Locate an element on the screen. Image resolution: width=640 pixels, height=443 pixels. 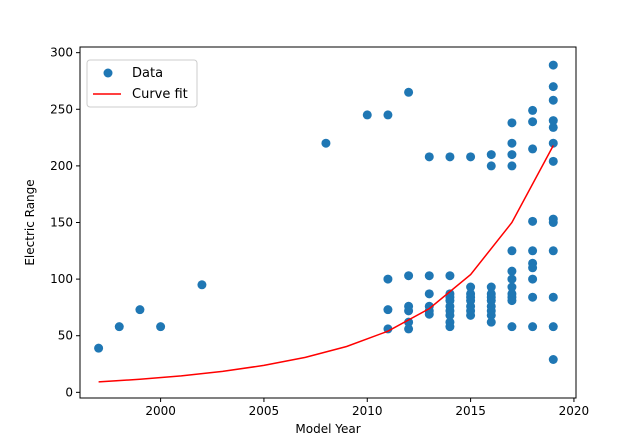
x-tick-label: 2015 is located at coordinates (470, 411).